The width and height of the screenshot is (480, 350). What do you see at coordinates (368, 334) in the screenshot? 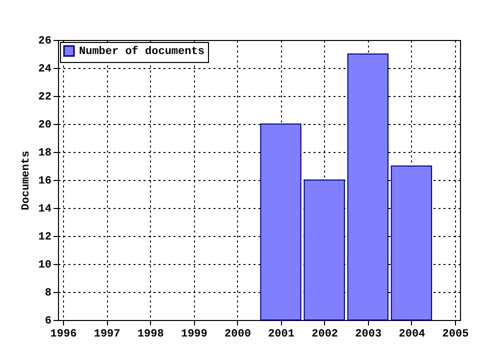
I see `x-tick-label: 2003` at bounding box center [368, 334].